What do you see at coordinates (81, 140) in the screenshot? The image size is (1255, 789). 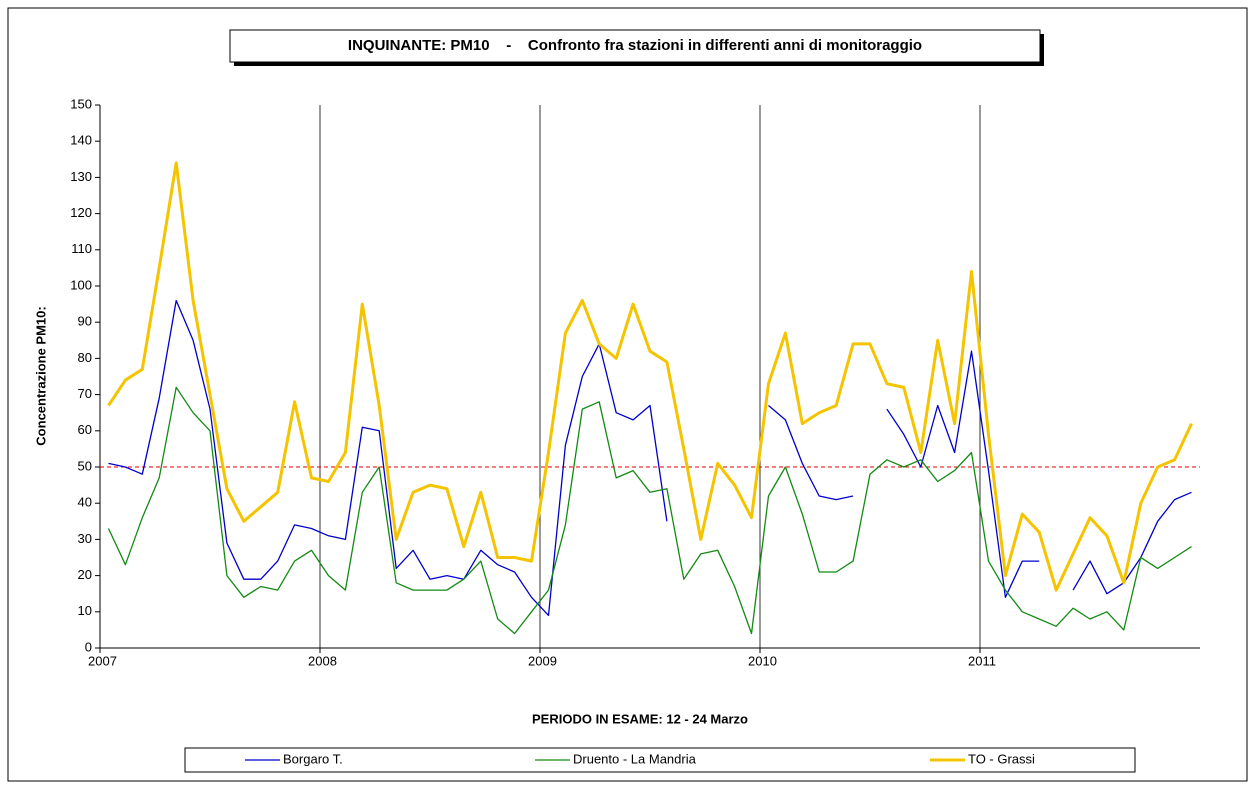 I see `y-tick-label: 140` at bounding box center [81, 140].